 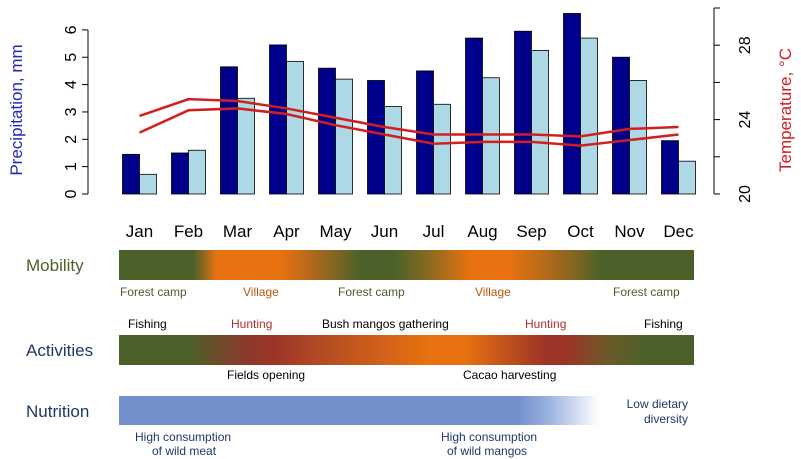 I want to click on month-label-aug: Aug, so click(x=482, y=231).